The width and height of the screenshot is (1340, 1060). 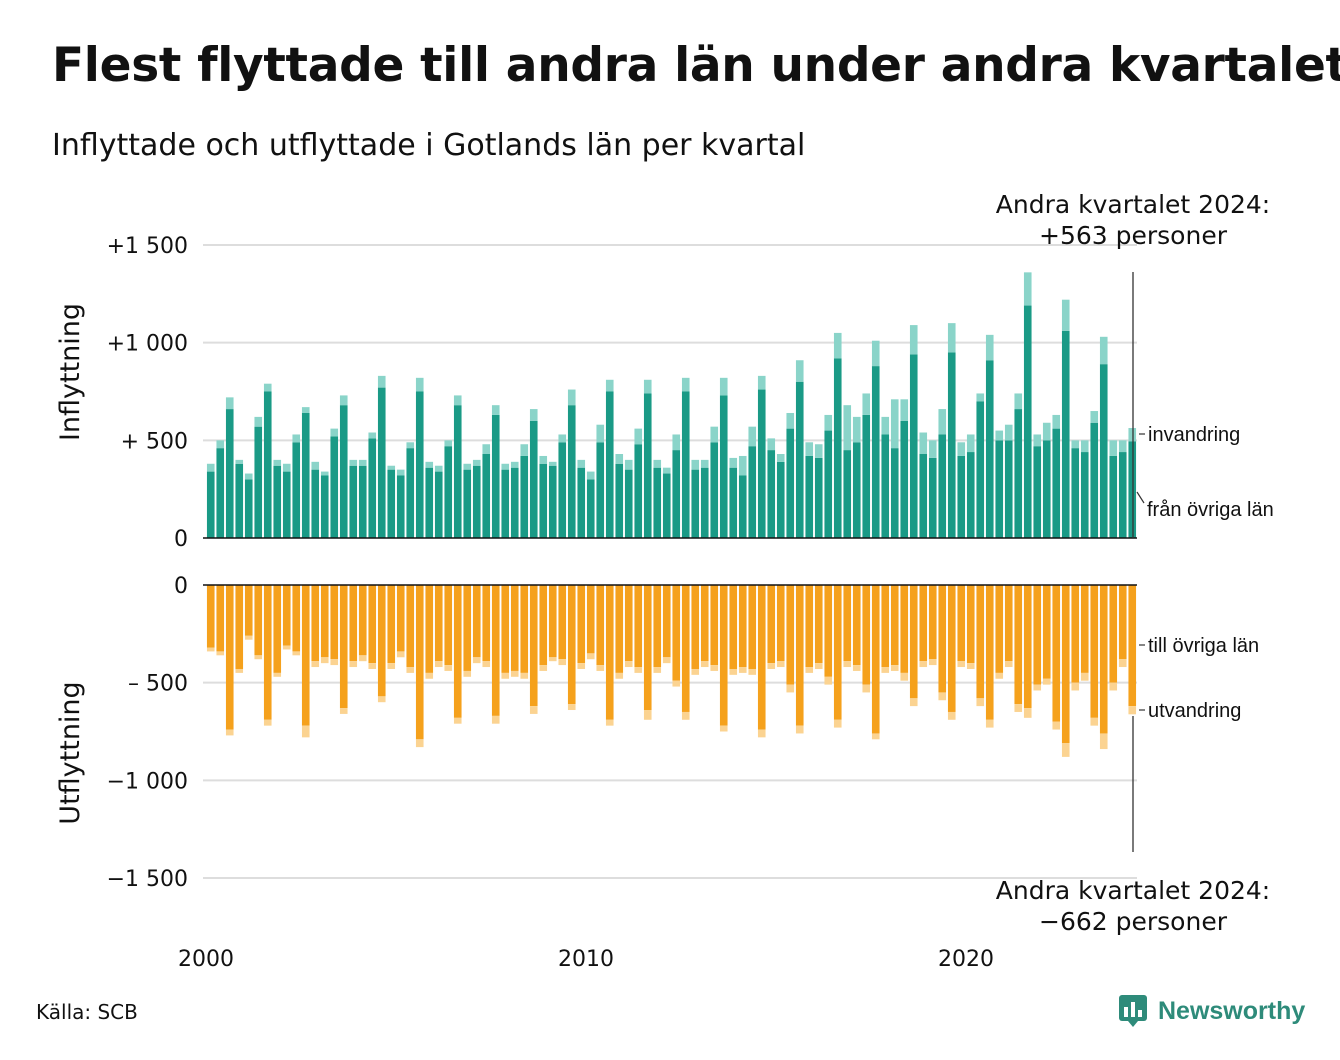 I want to click on invandring-series-label: invandring, so click(x=1194, y=435).